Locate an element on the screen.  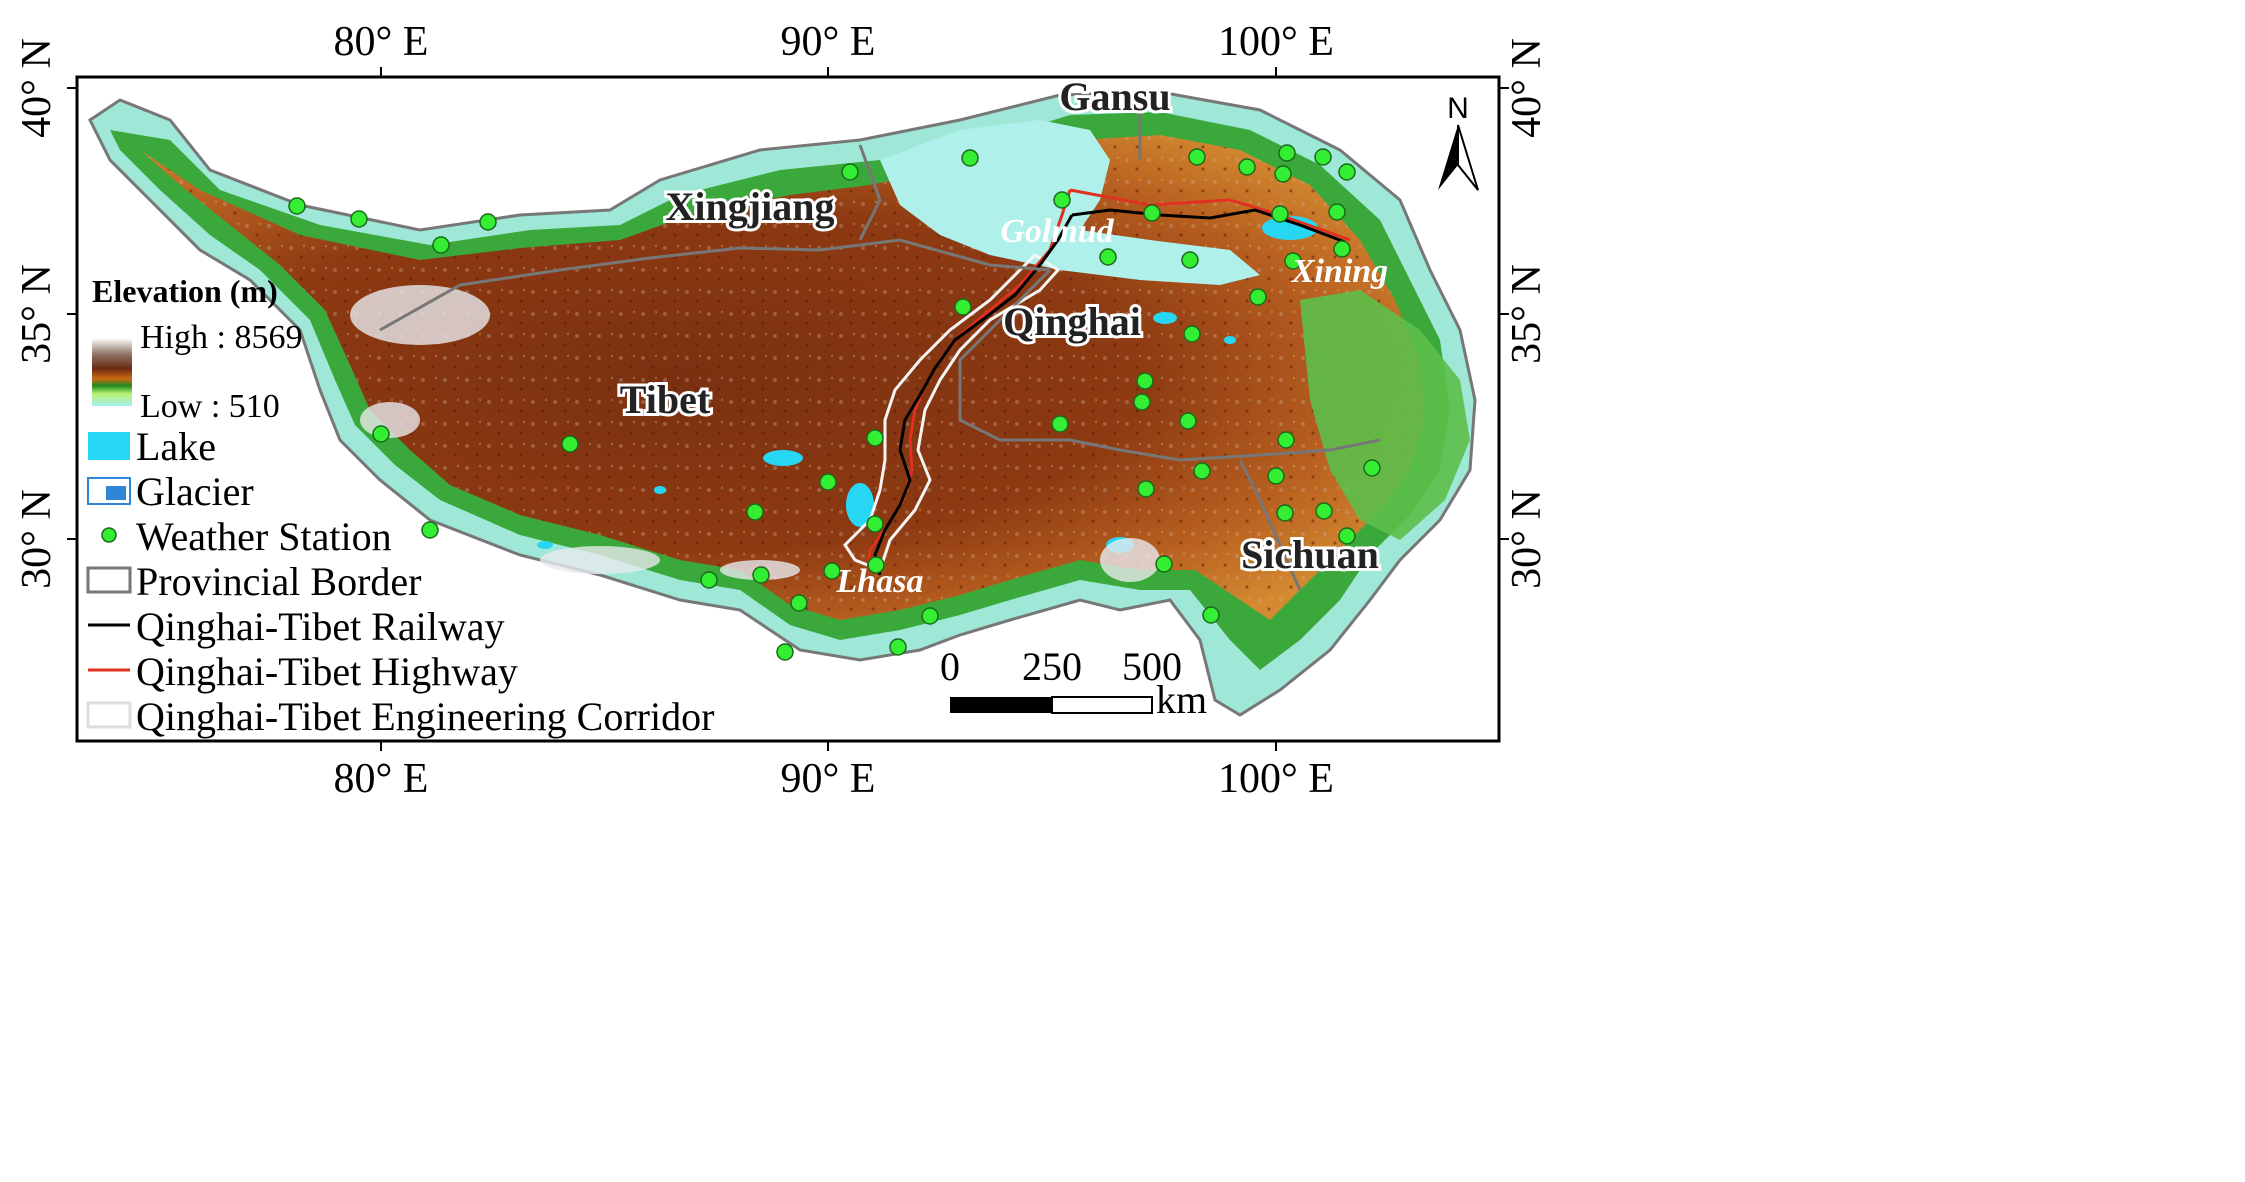
scale-bar: 0 250 500 km is located at coordinates (1073, 683).